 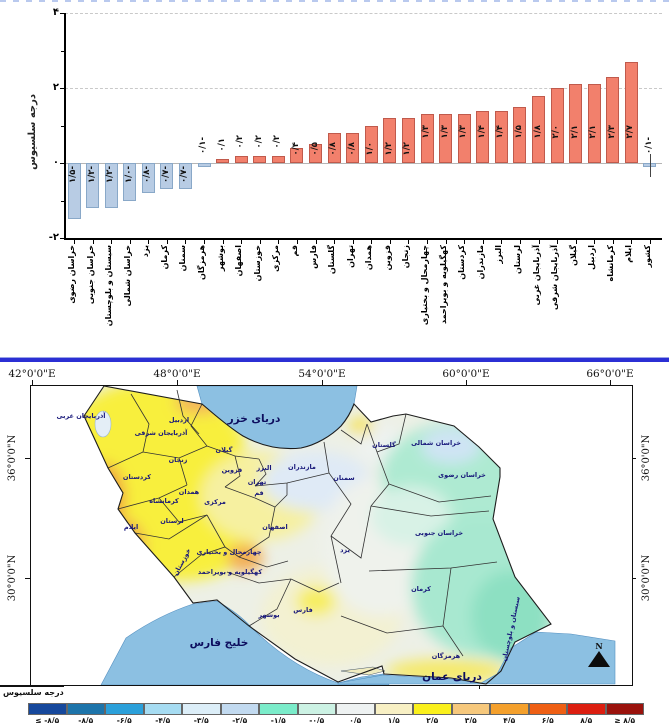 I want to click on province-x-label: مرکزی, so click(x=276, y=258).